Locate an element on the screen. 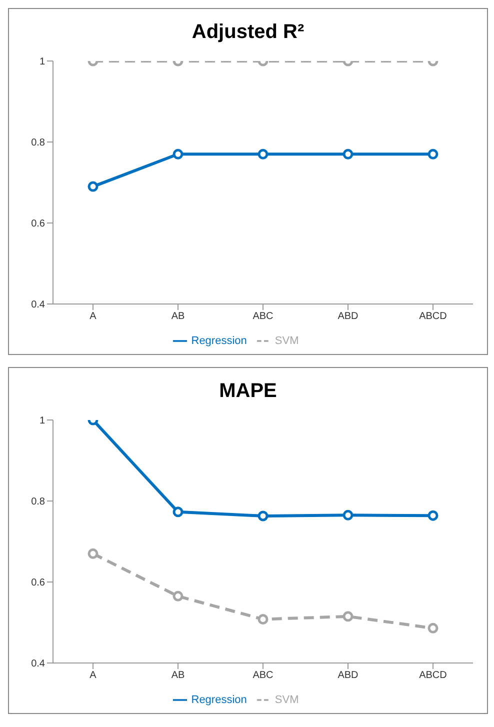 The height and width of the screenshot is (727, 494). chart-title: Adjusted R² is located at coordinates (248, 32).